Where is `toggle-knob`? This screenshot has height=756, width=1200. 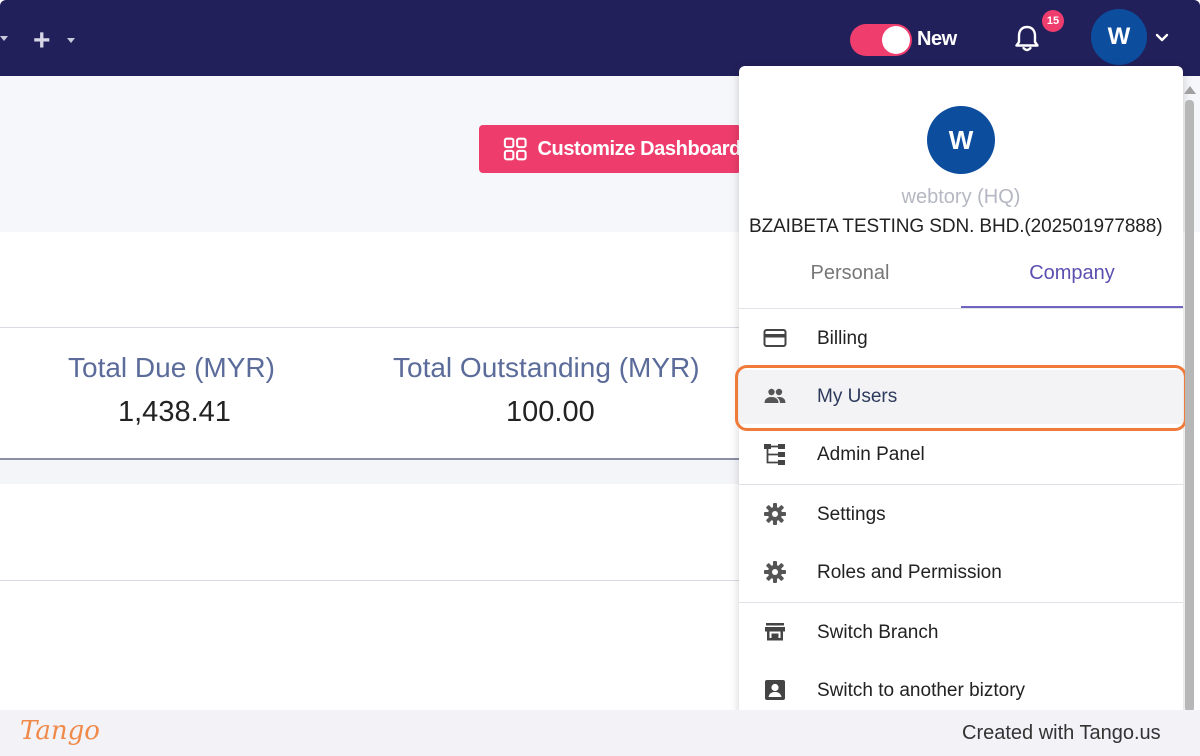
toggle-knob is located at coordinates (896, 40).